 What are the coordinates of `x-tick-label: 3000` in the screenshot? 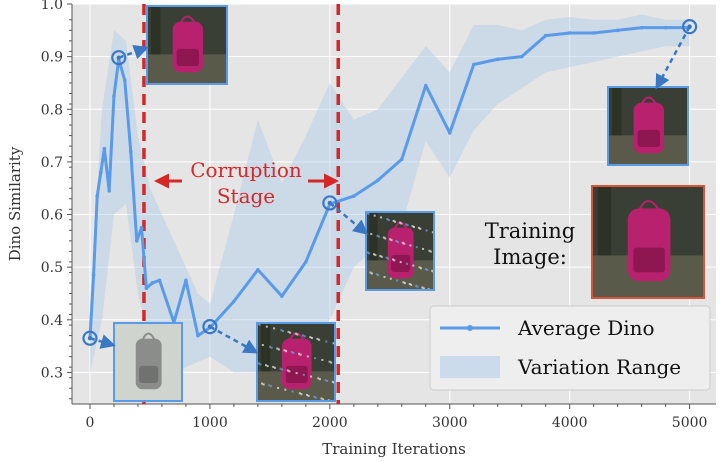 It's located at (450, 423).